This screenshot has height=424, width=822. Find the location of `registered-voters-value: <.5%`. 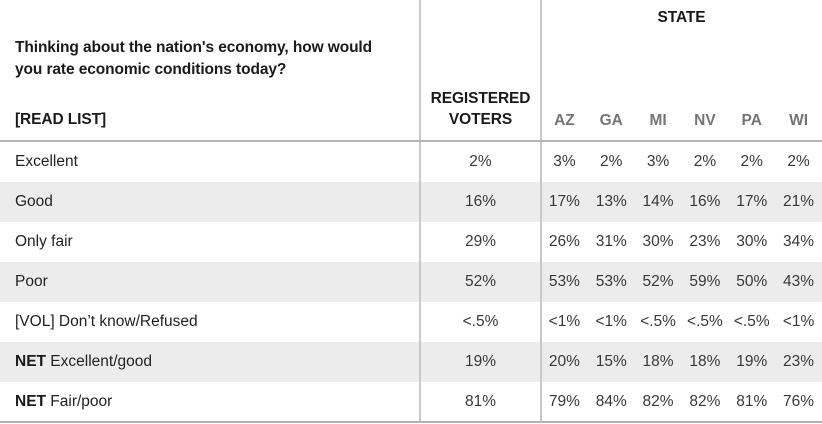

registered-voters-value: <.5% is located at coordinates (480, 321).